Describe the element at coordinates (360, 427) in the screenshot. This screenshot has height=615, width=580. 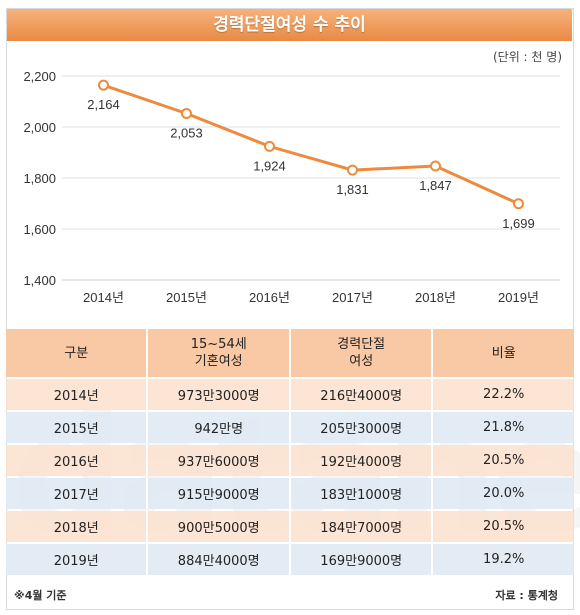
I see `cell-career-break-women: 205만3000명` at that location.